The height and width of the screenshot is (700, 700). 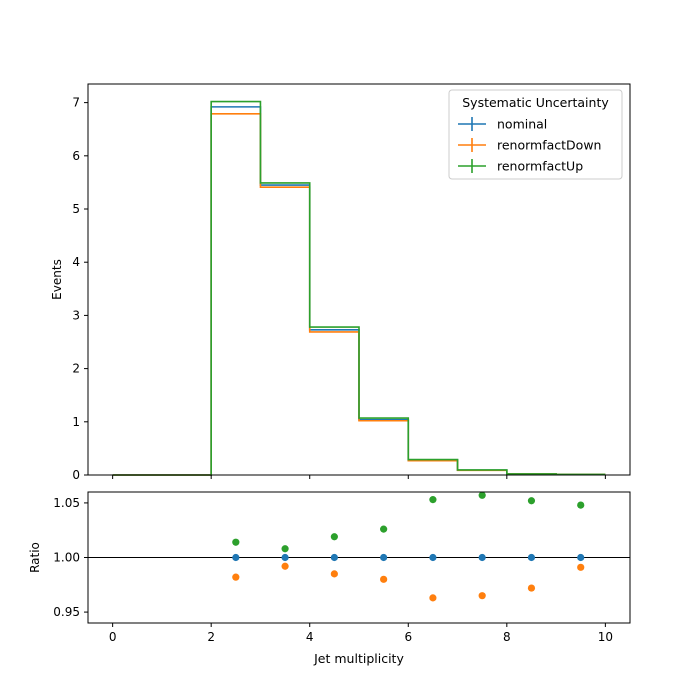 What do you see at coordinates (549, 145) in the screenshot?
I see `legend-entry-renormfactDown: renormfactDown` at bounding box center [549, 145].